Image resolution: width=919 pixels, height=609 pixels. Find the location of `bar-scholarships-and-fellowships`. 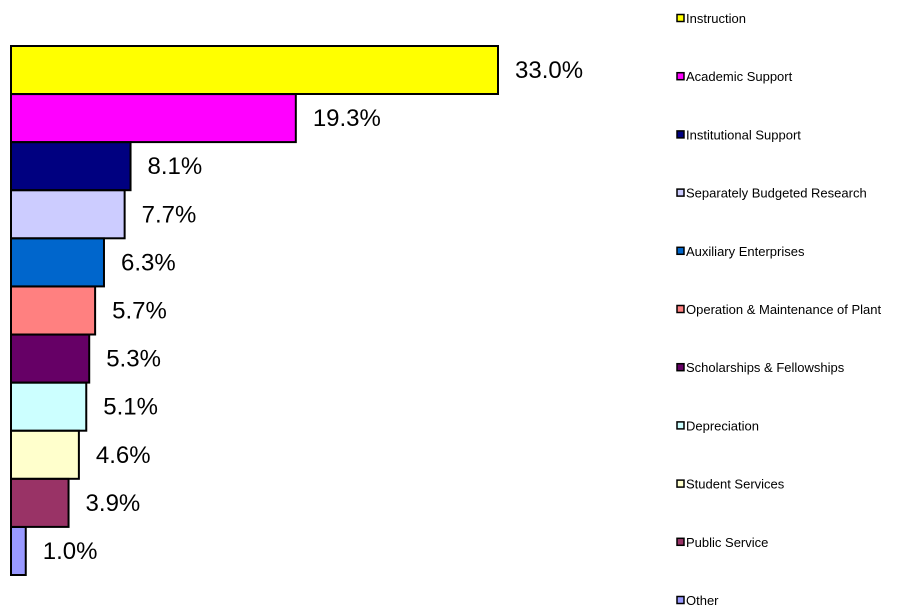

bar-scholarships-and-fellowships is located at coordinates (50, 358).